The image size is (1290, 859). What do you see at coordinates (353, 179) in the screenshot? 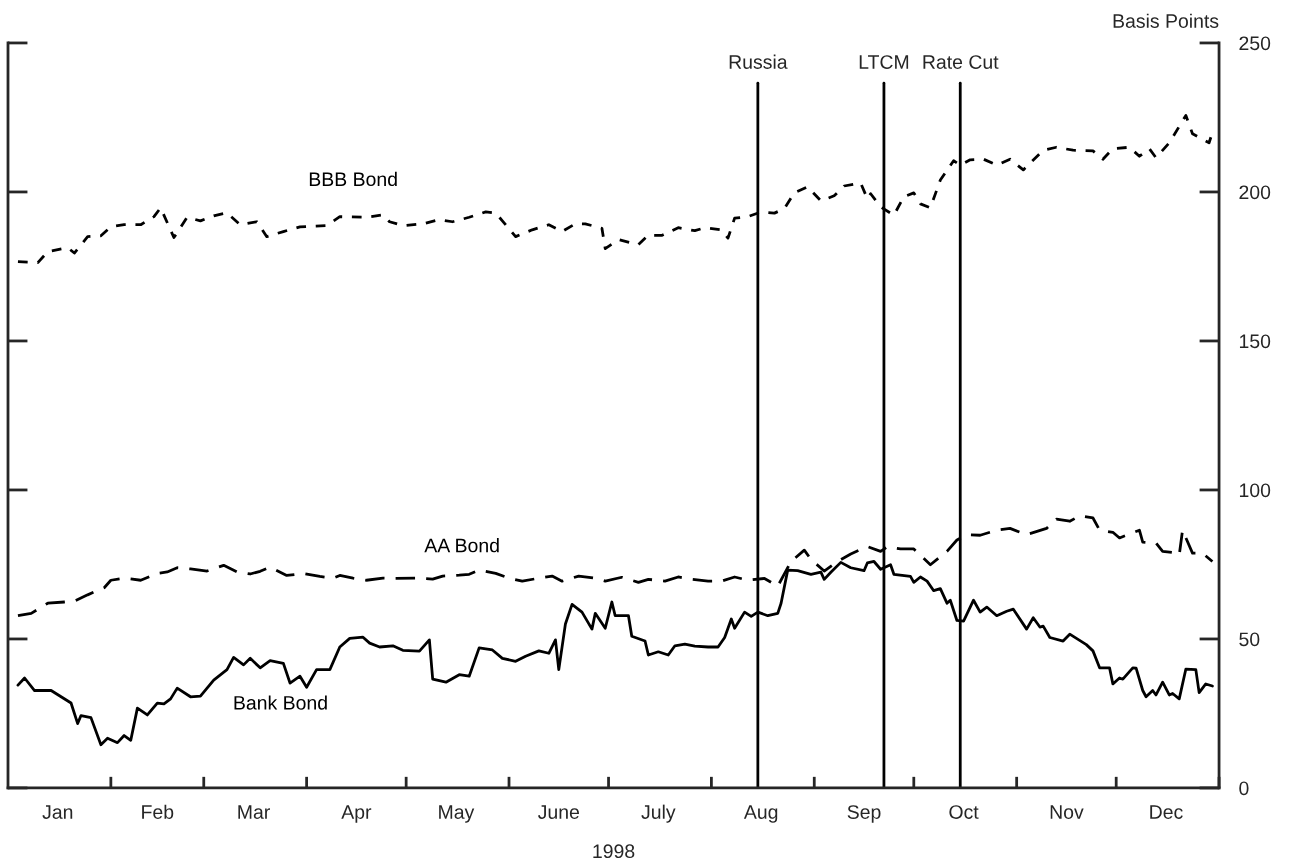
I see `series-label: BBB Bond` at bounding box center [353, 179].